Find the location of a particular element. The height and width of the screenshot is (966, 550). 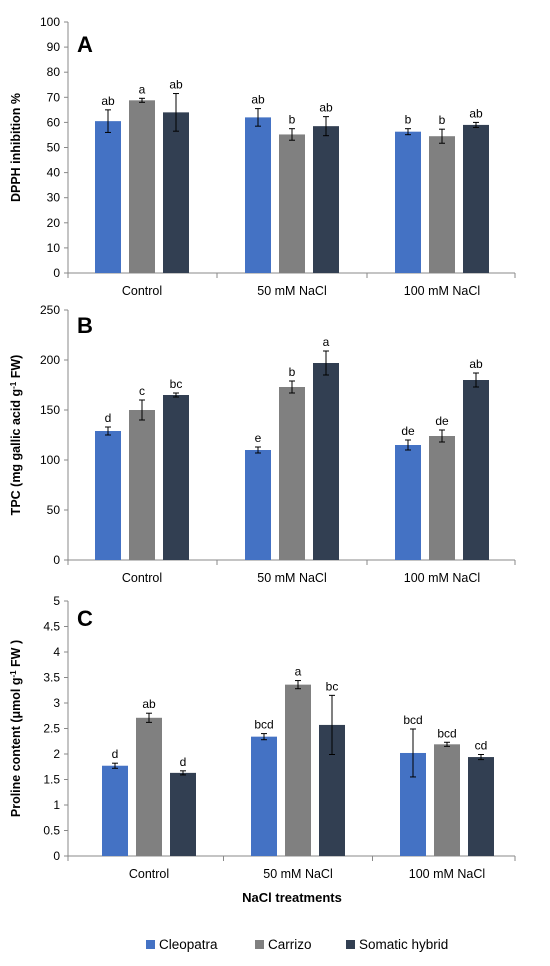

y-tick-label: 150 is located at coordinates (50, 410).